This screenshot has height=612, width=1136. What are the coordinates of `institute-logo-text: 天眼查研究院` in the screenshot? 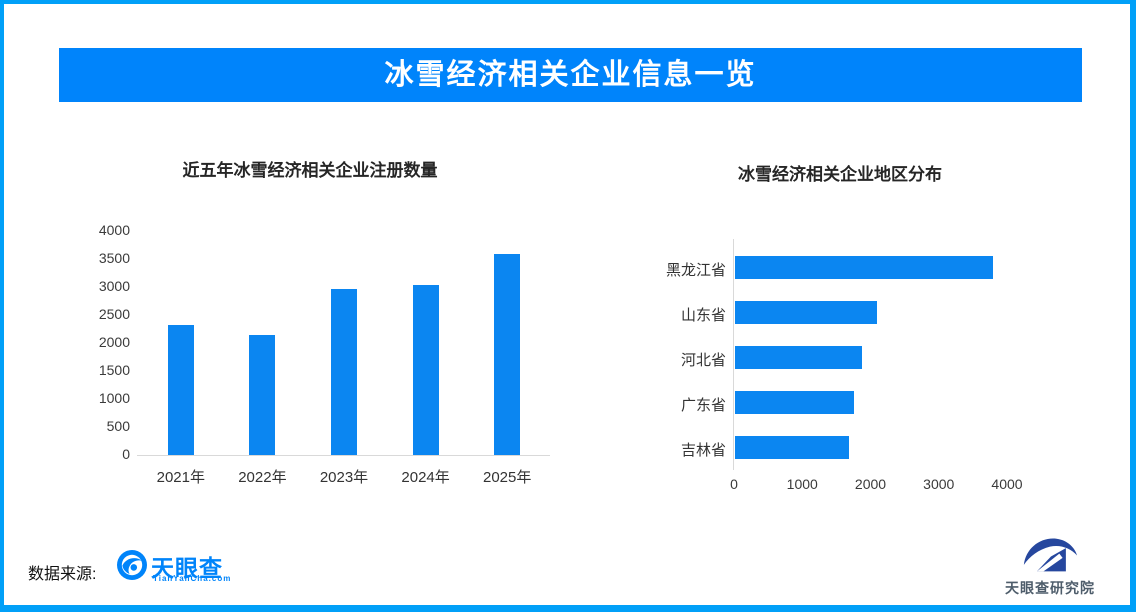 It's located at (1050, 588).